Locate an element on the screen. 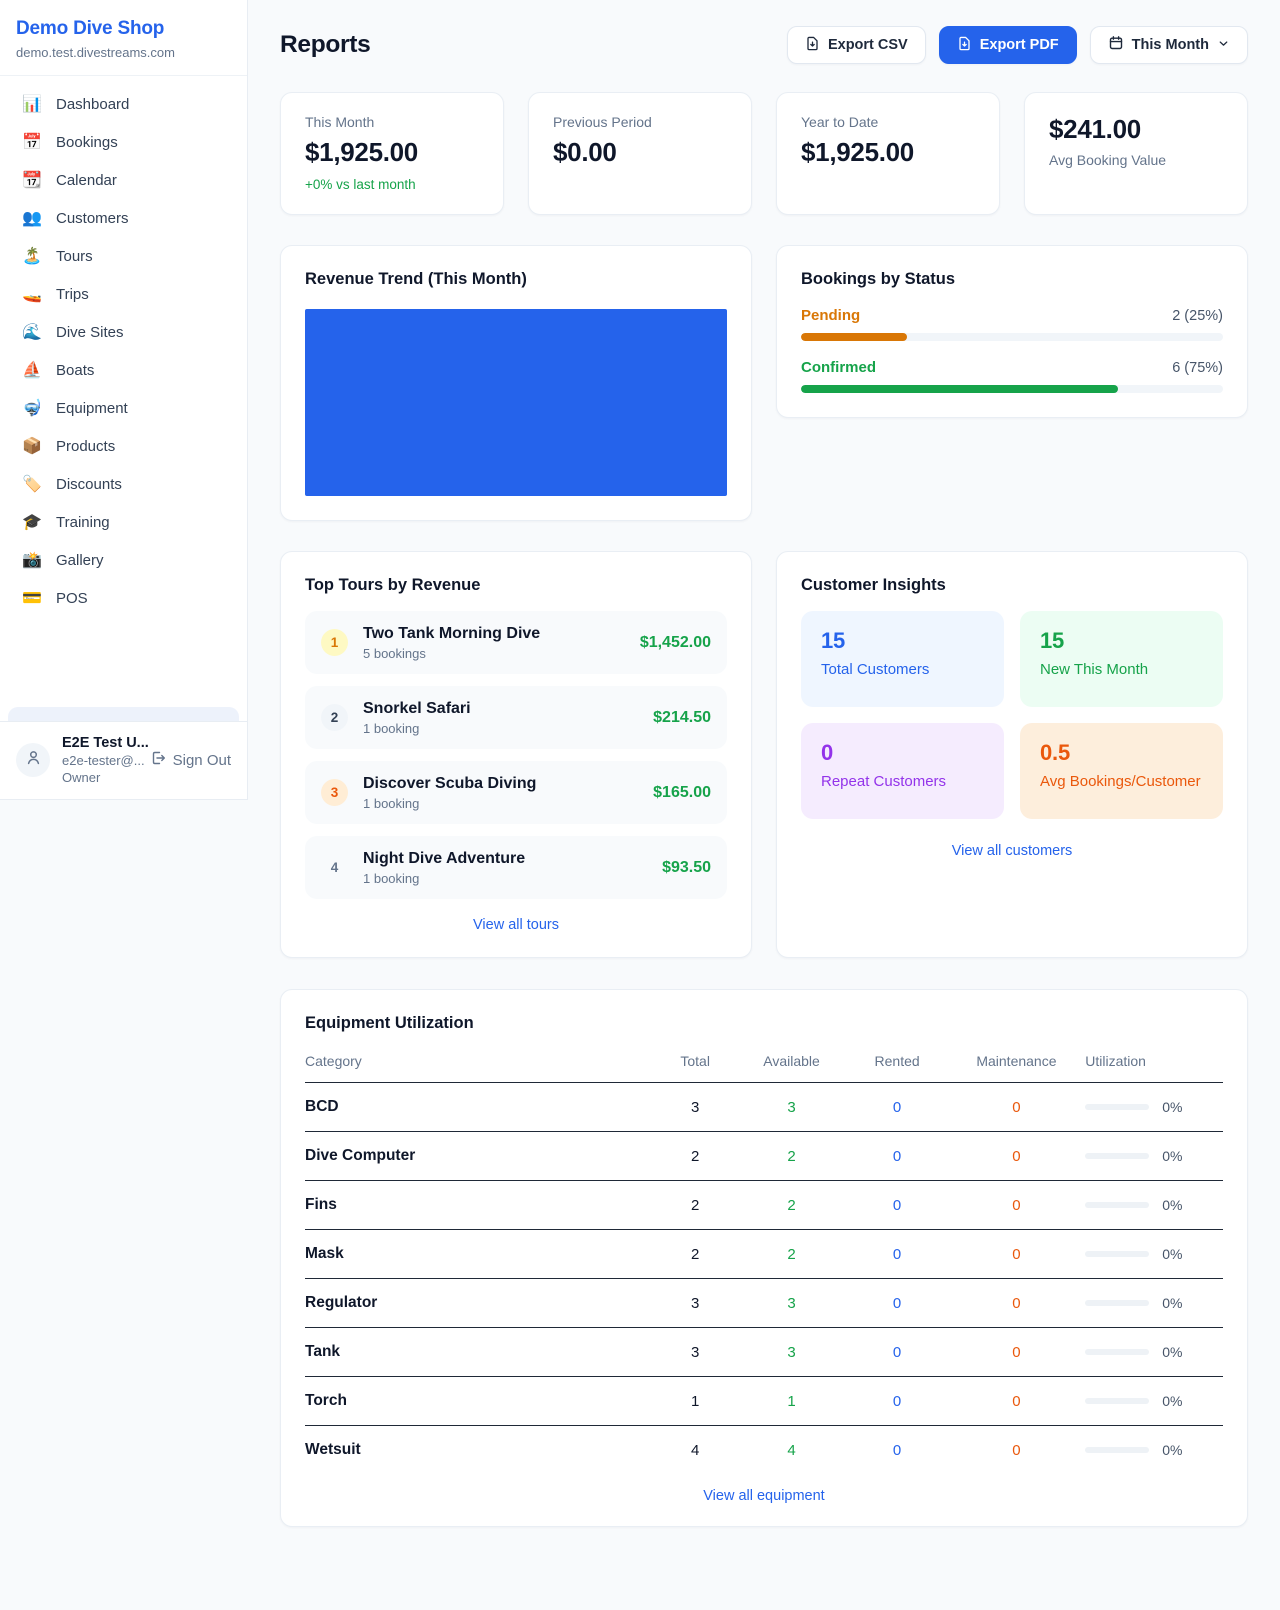 The image size is (1280, 1610). equipment-category: Tank is located at coordinates (479, 1352).